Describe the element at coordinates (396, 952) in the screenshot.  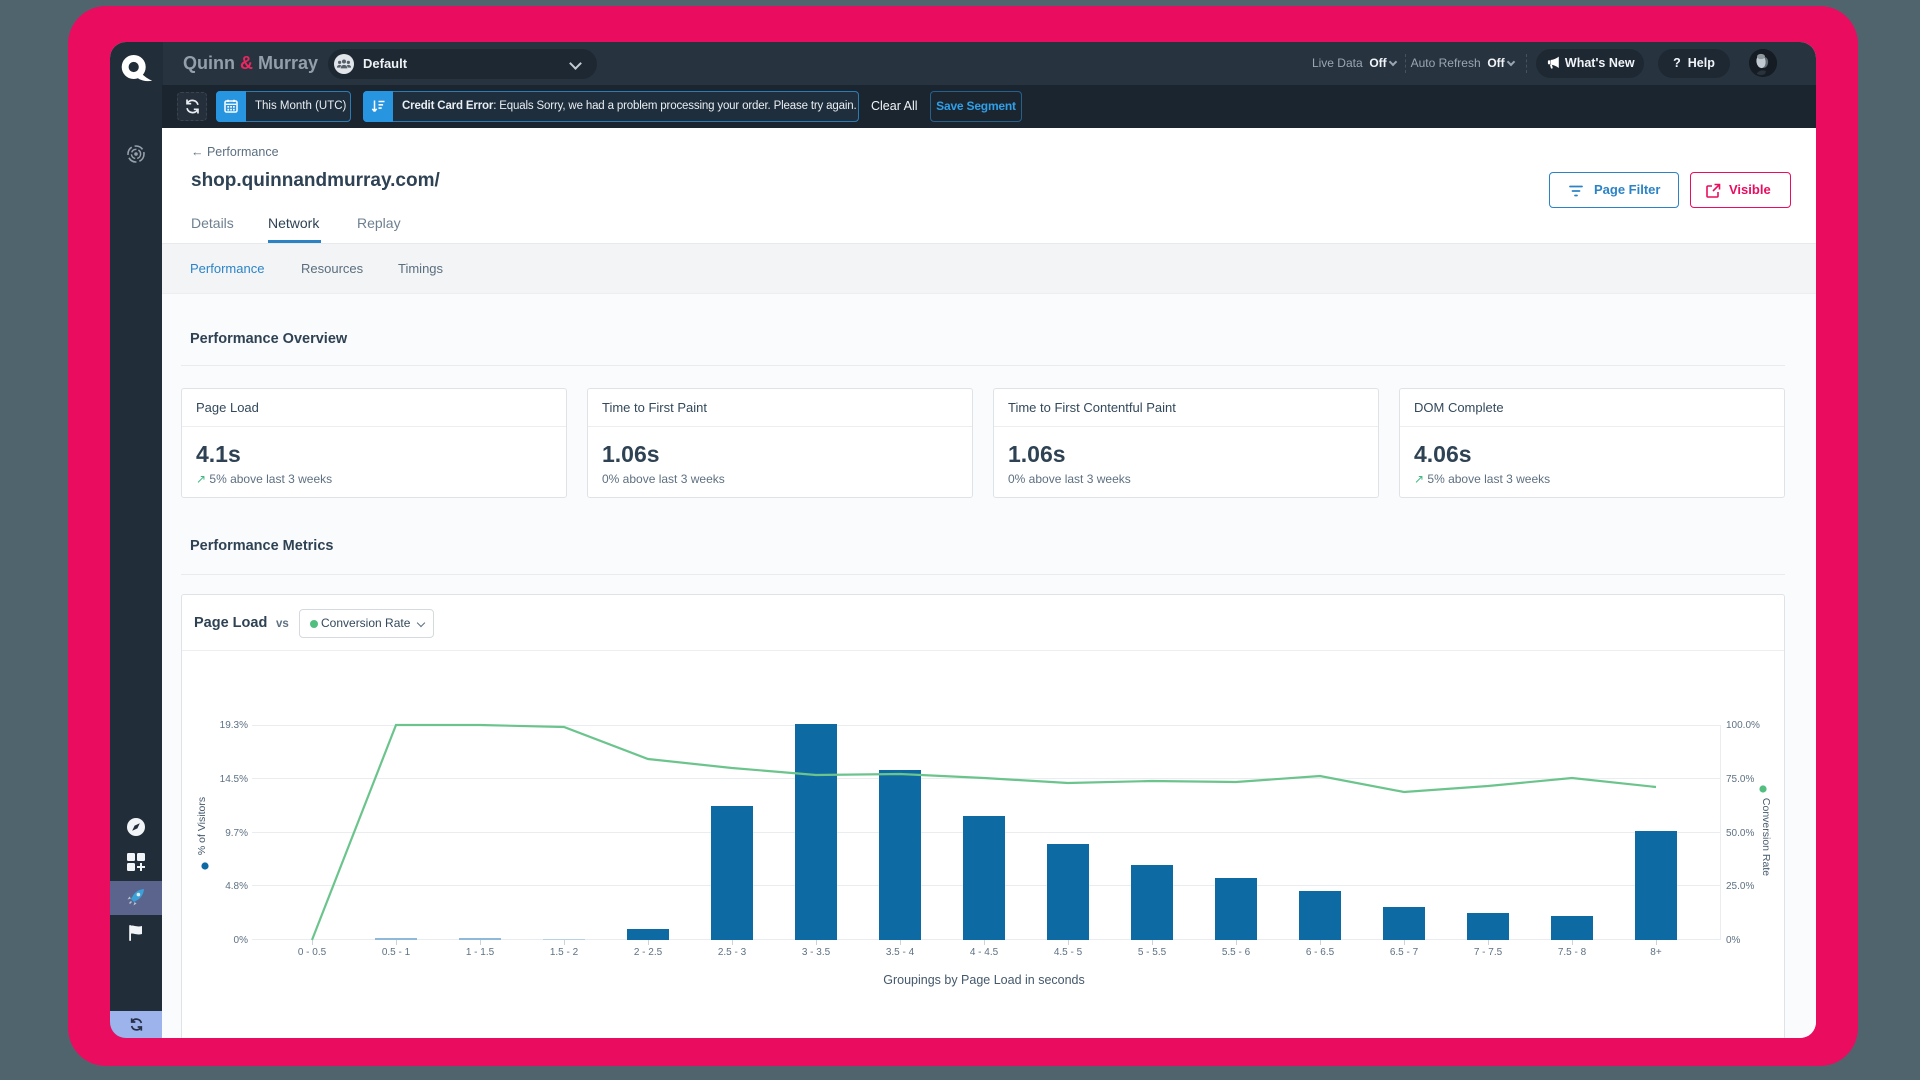
I see `svg-text: 0.5 - 1` at that location.